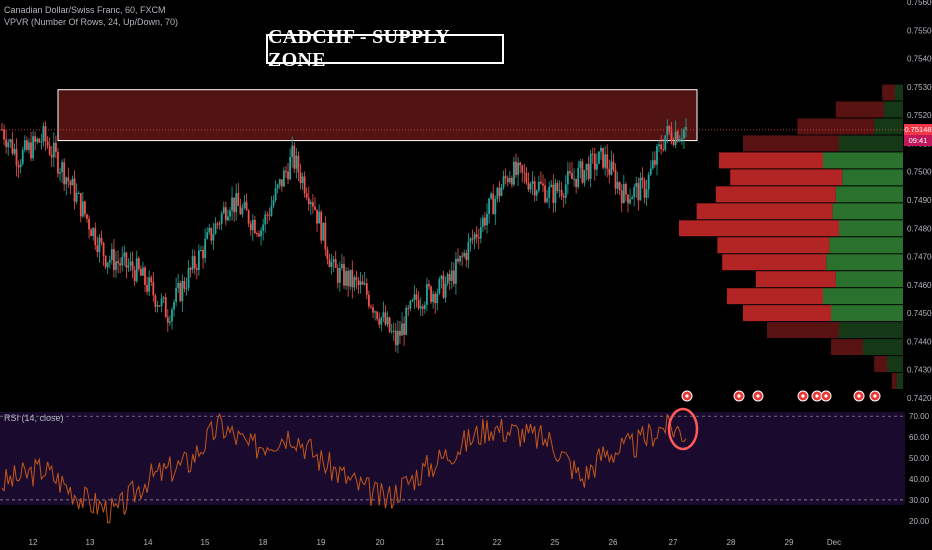 The height and width of the screenshot is (550, 932). I want to click on rsi-legend: RSI (14, close), so click(34, 418).